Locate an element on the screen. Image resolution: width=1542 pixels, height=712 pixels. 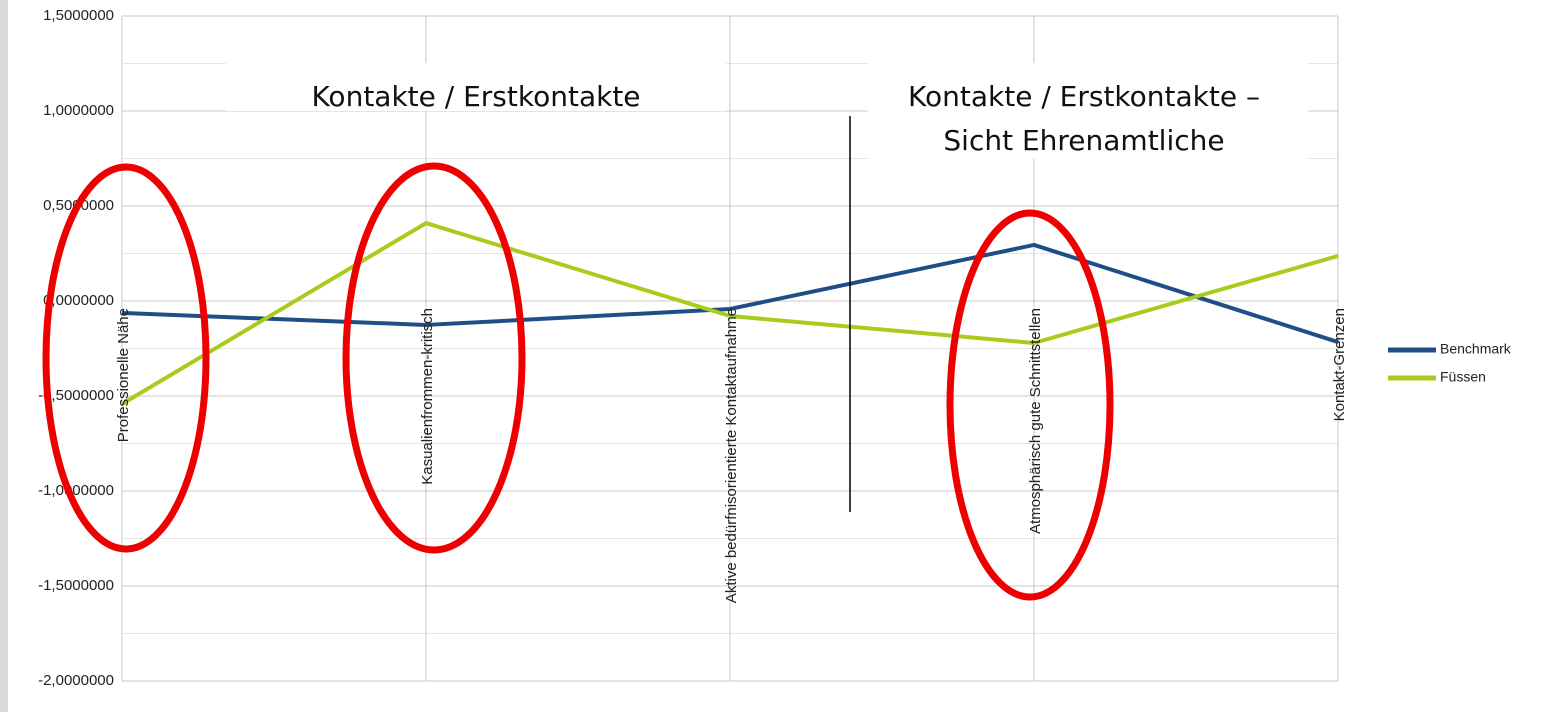
x-tick-label: Atmosphärisch gute Schnittstellen is located at coordinates (1035, 421).